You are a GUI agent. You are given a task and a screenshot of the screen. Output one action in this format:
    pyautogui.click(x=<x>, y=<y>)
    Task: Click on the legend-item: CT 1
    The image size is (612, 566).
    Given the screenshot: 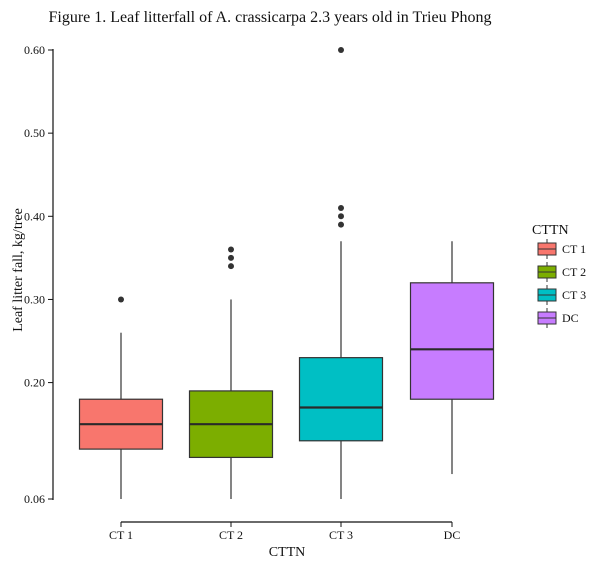 What is the action you would take?
    pyautogui.click(x=561, y=249)
    